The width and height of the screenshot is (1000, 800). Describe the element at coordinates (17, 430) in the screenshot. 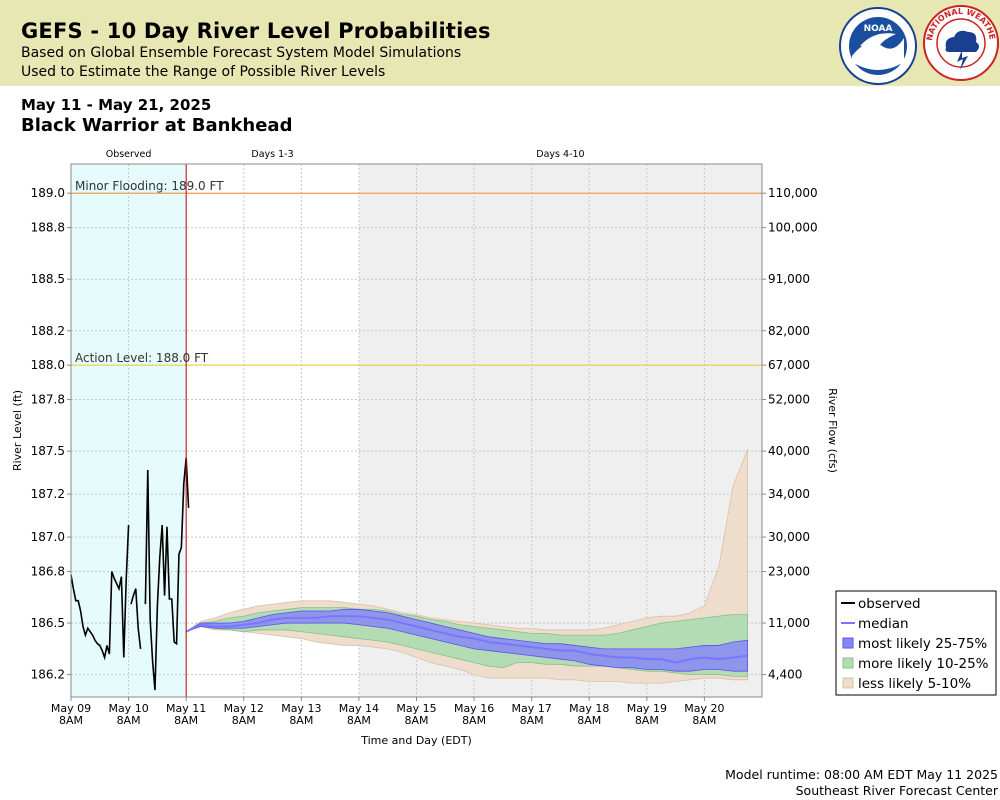

I see `y-axis-title: River Level (ft)` at that location.